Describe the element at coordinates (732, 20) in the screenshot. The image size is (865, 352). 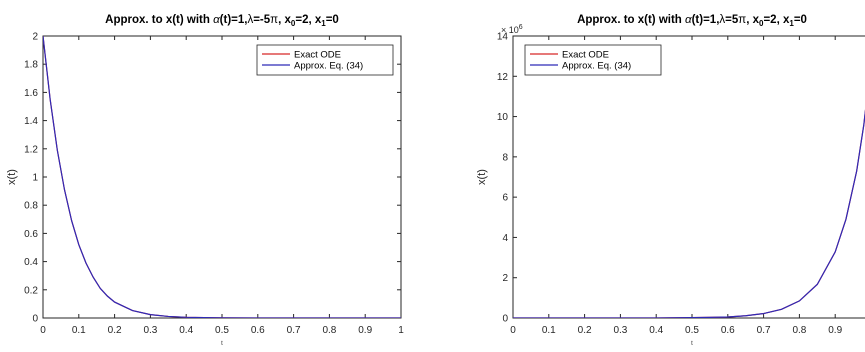
I see `title-lambda-value: =5` at that location.